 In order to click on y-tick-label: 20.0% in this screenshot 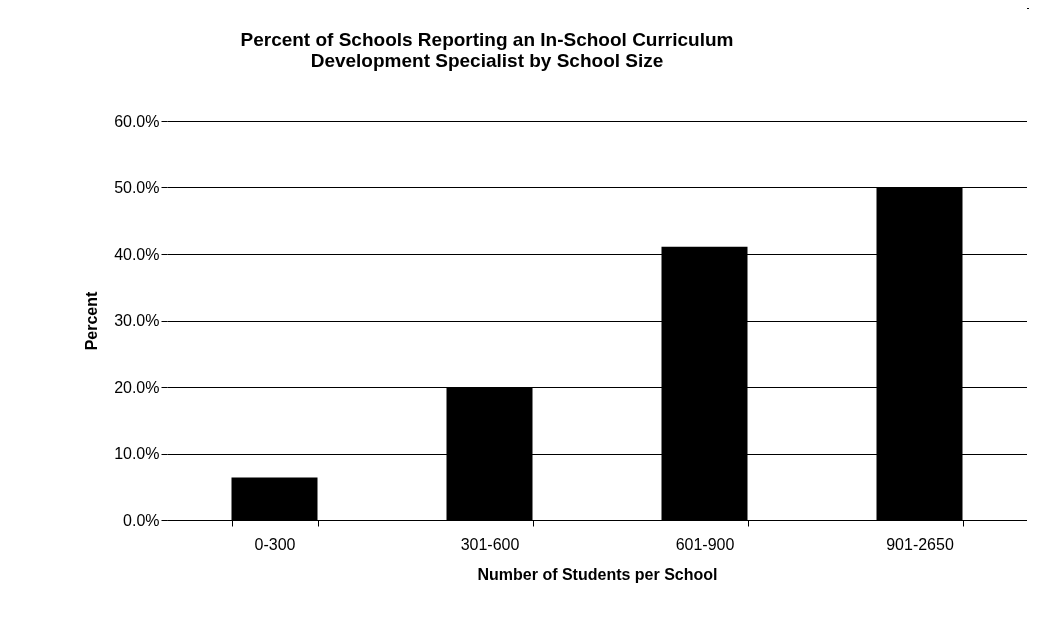, I will do `click(137, 387)`.